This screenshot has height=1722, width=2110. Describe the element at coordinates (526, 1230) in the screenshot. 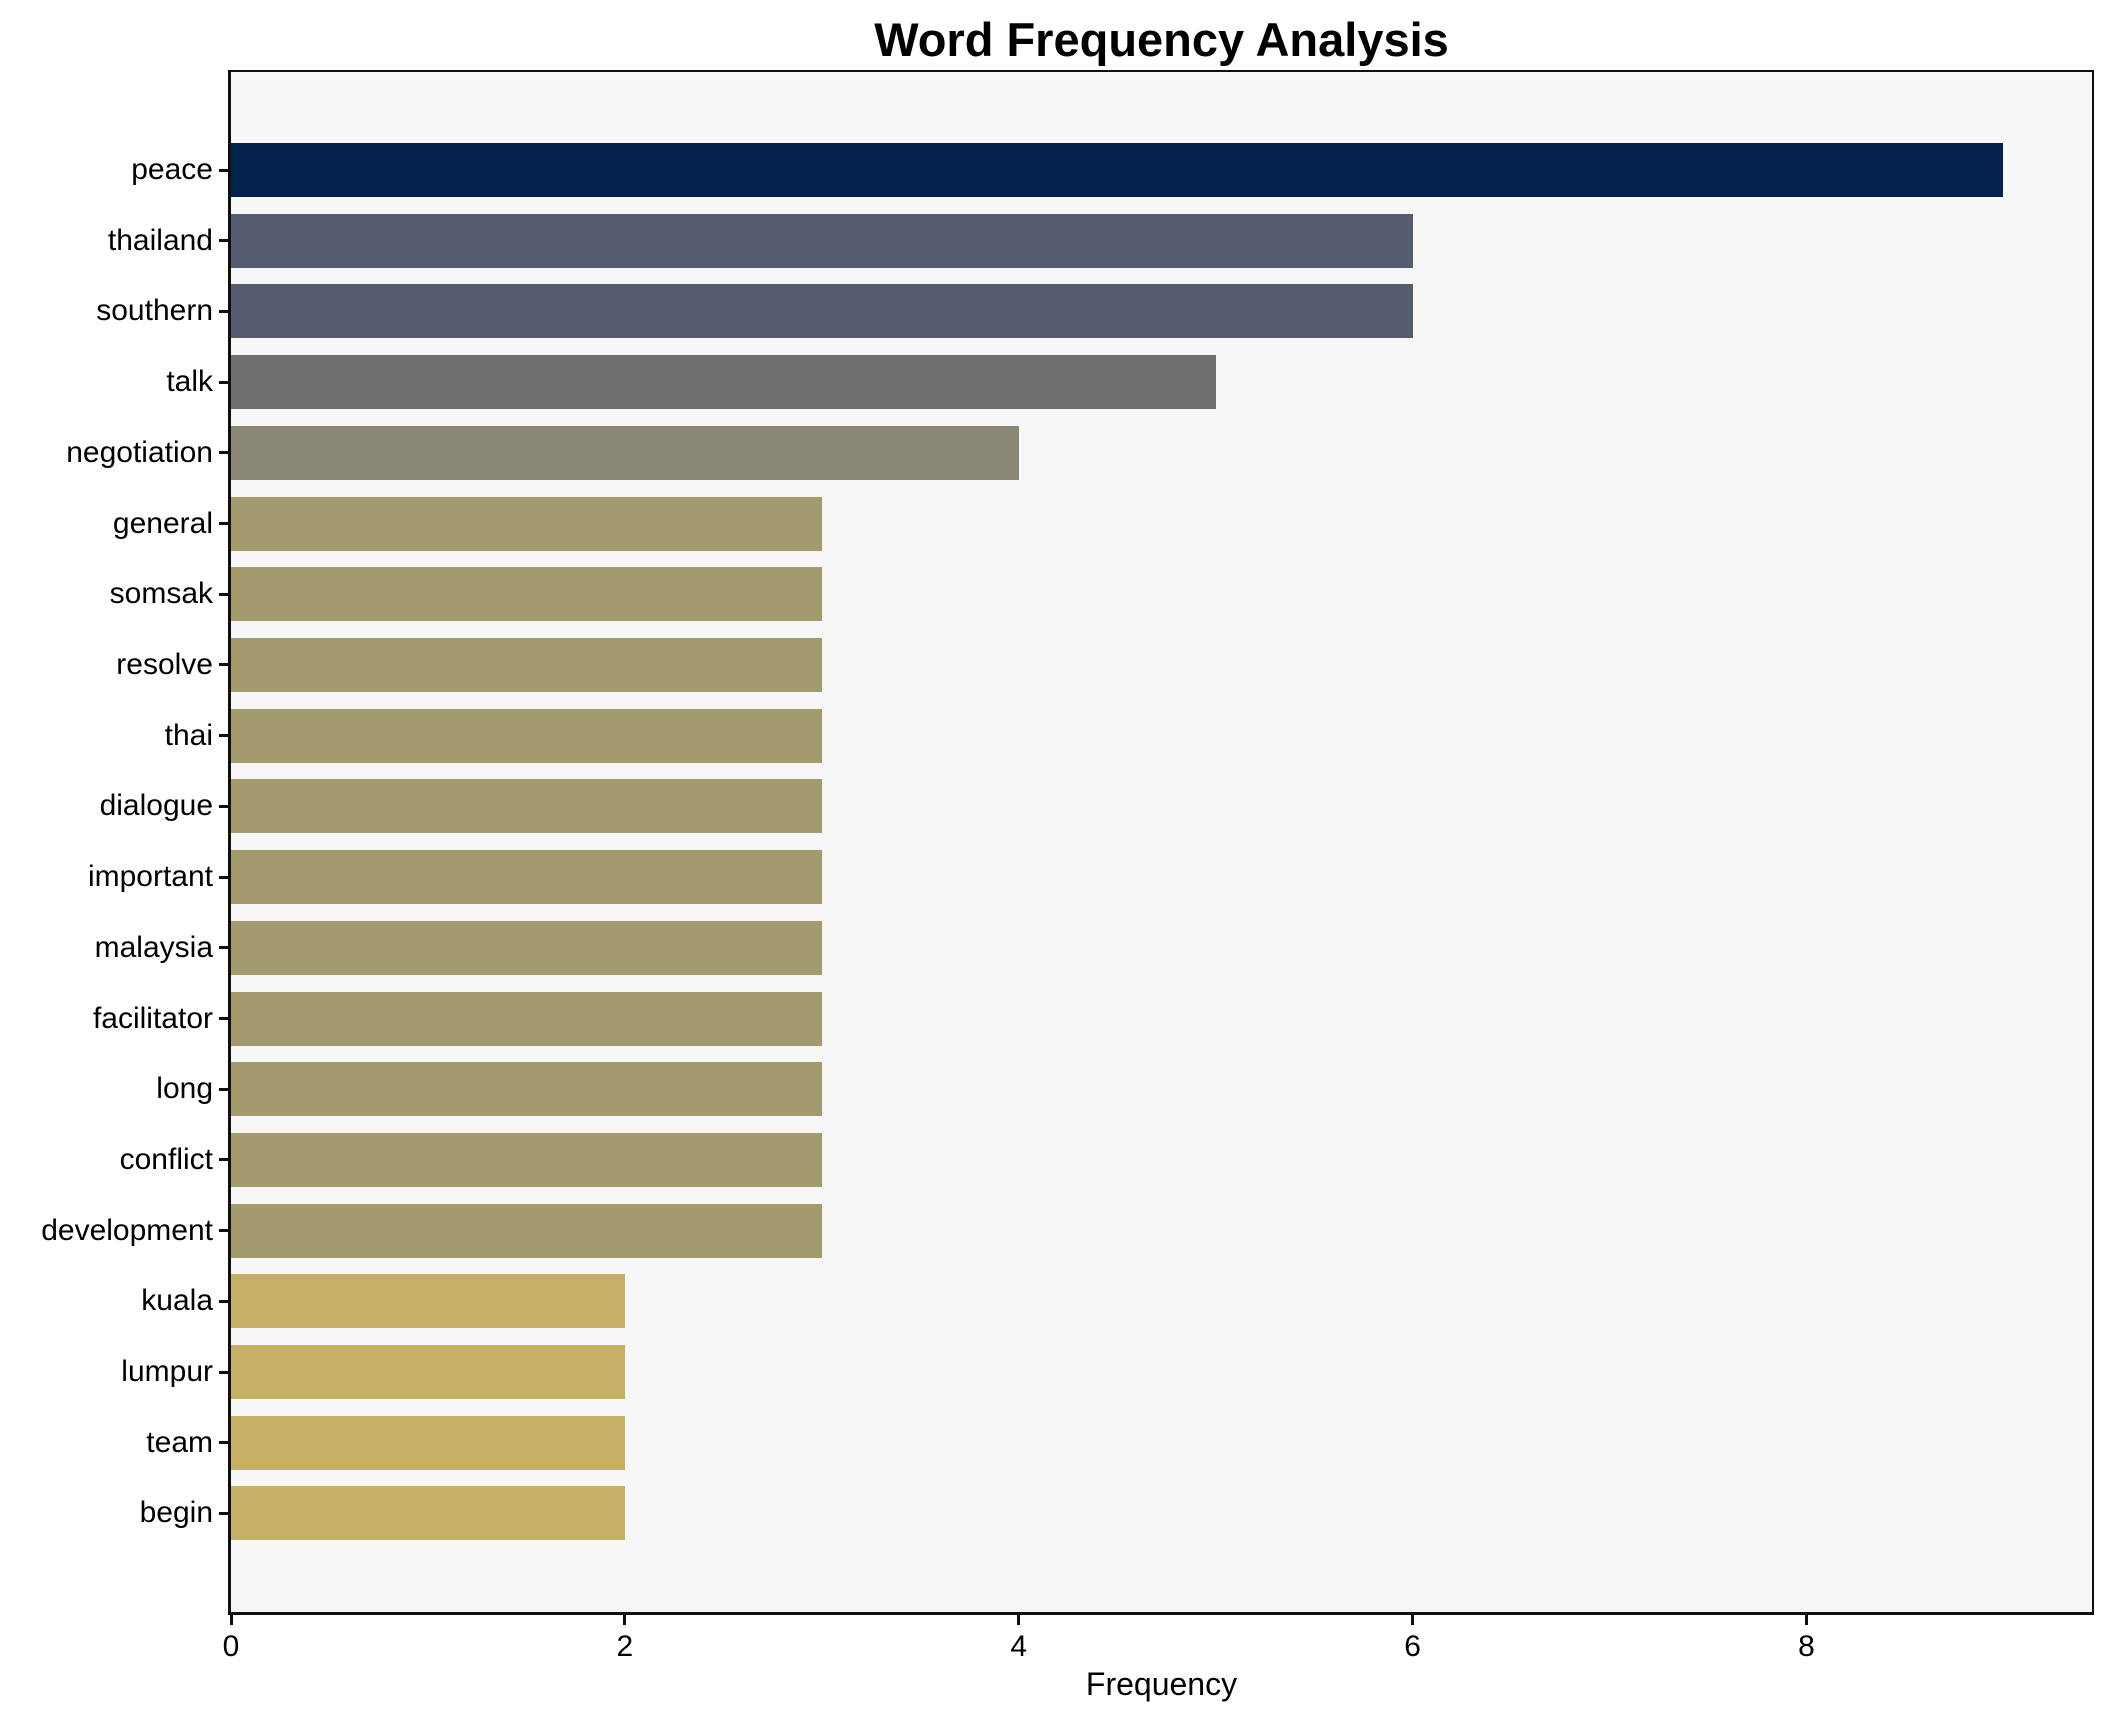

I see `bar-development` at that location.